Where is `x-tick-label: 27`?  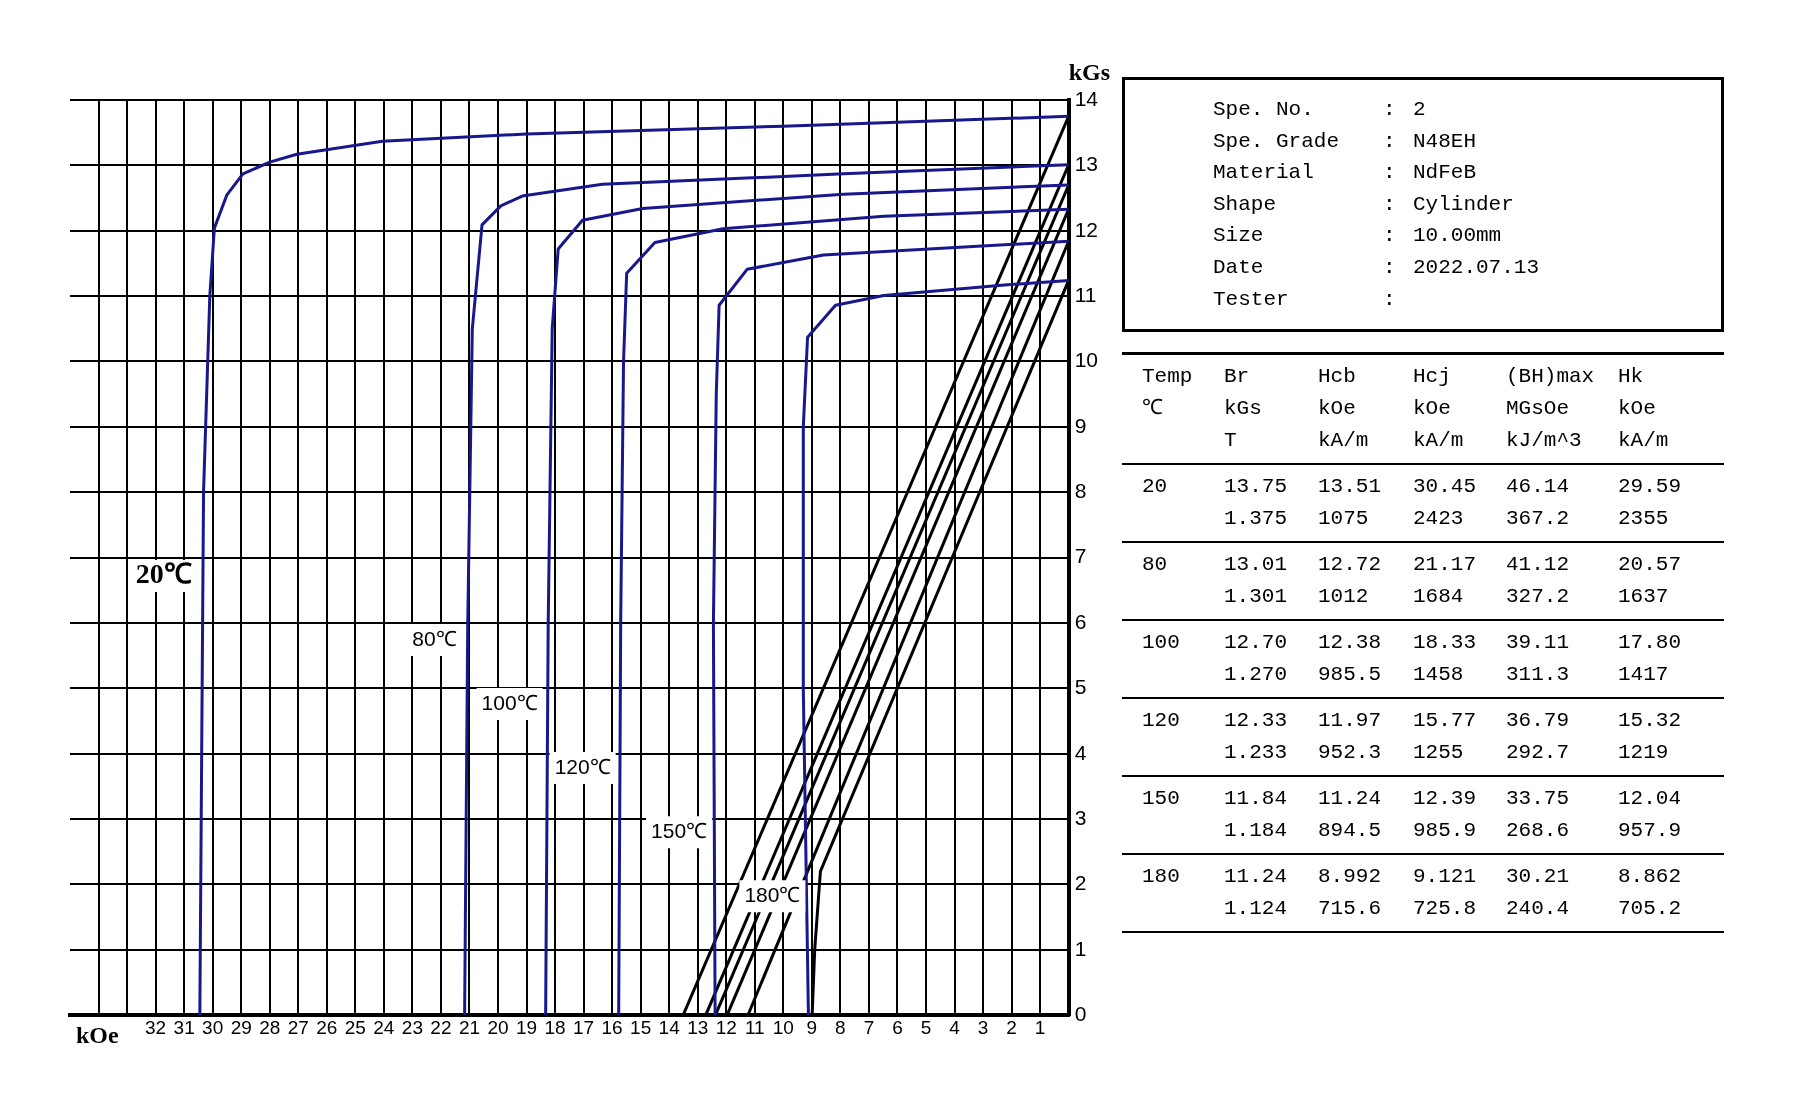 x-tick-label: 27 is located at coordinates (298, 1027).